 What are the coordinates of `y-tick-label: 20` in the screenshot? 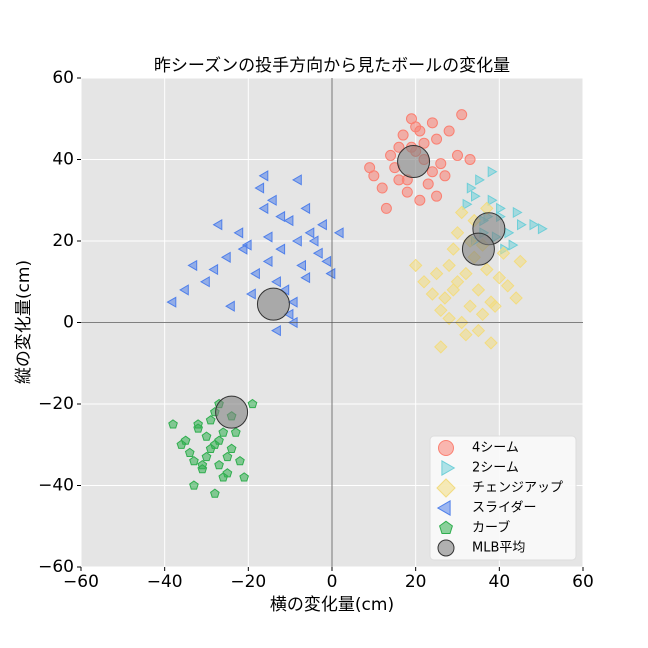 It's located at (63, 241).